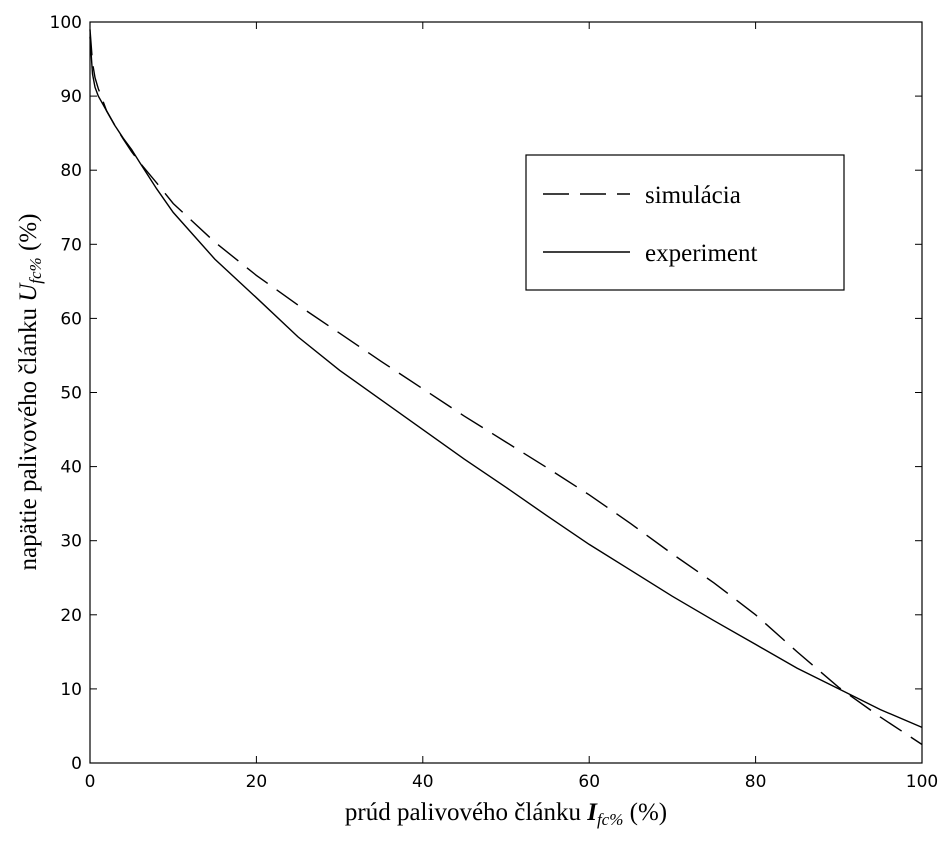  I want to click on x-axis-title-symbol: I, so click(592, 812).